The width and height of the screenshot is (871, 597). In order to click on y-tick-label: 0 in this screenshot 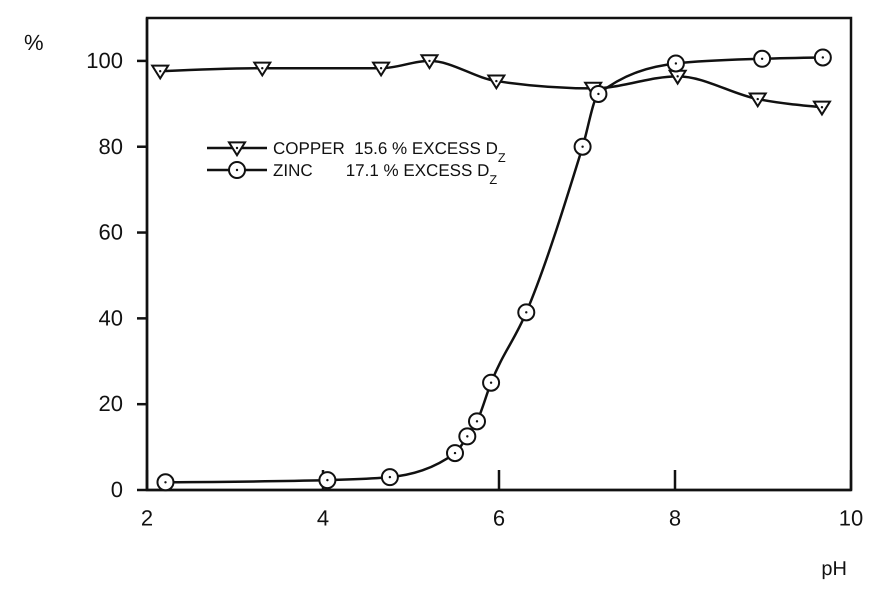, I will do `click(116, 489)`.